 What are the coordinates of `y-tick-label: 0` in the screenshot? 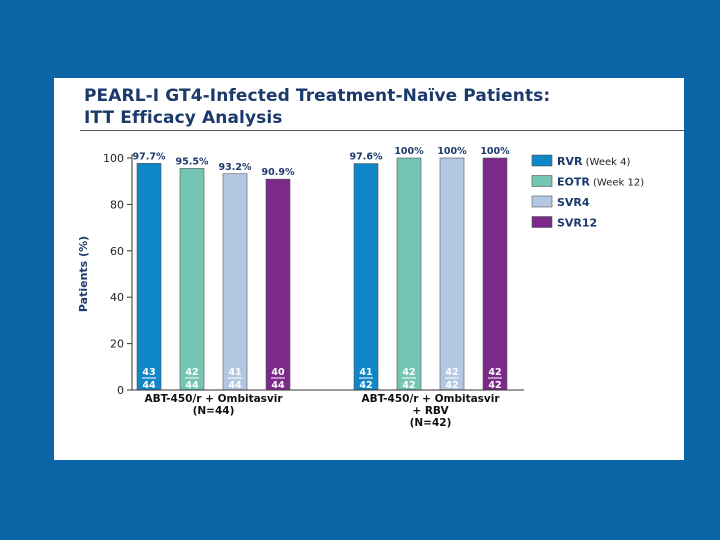 It's located at (120, 390).